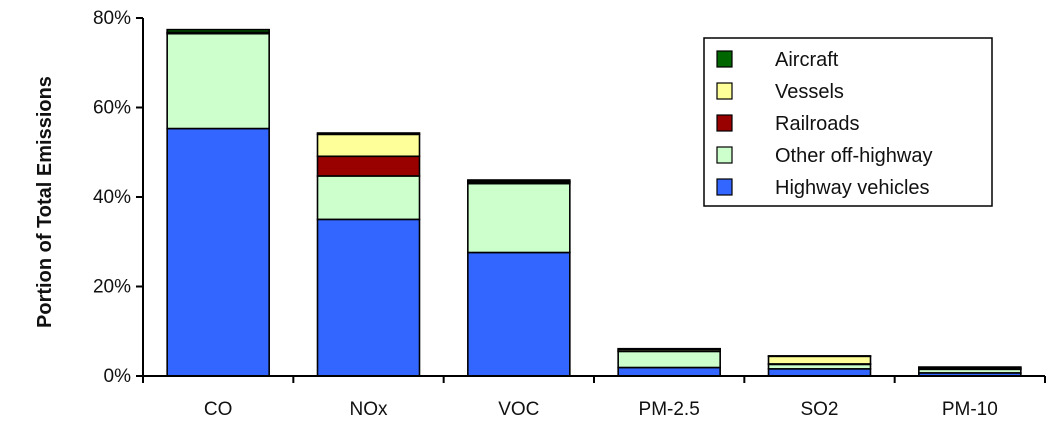 This screenshot has height=422, width=1051. What do you see at coordinates (970, 409) in the screenshot?
I see `x-tick-label: PM-10` at bounding box center [970, 409].